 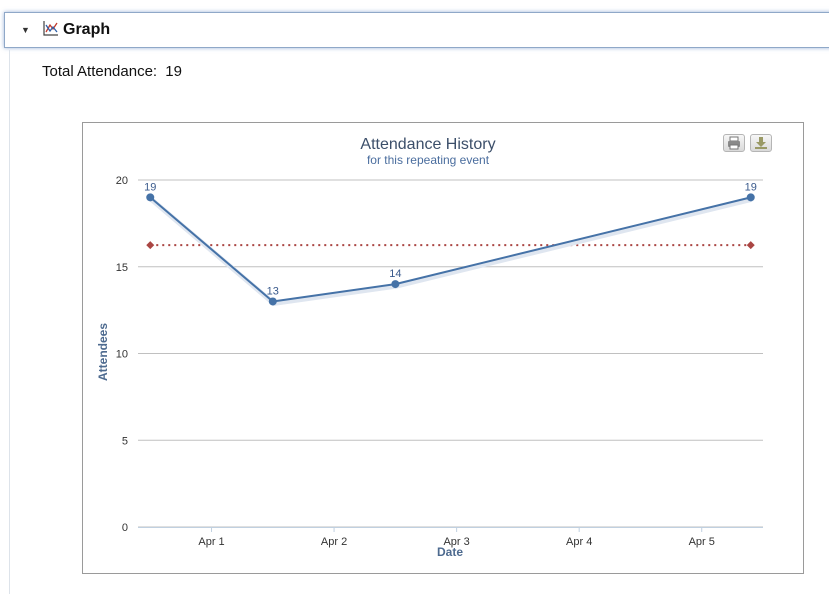 What do you see at coordinates (122, 181) in the screenshot?
I see `y-tick-label: 20` at bounding box center [122, 181].